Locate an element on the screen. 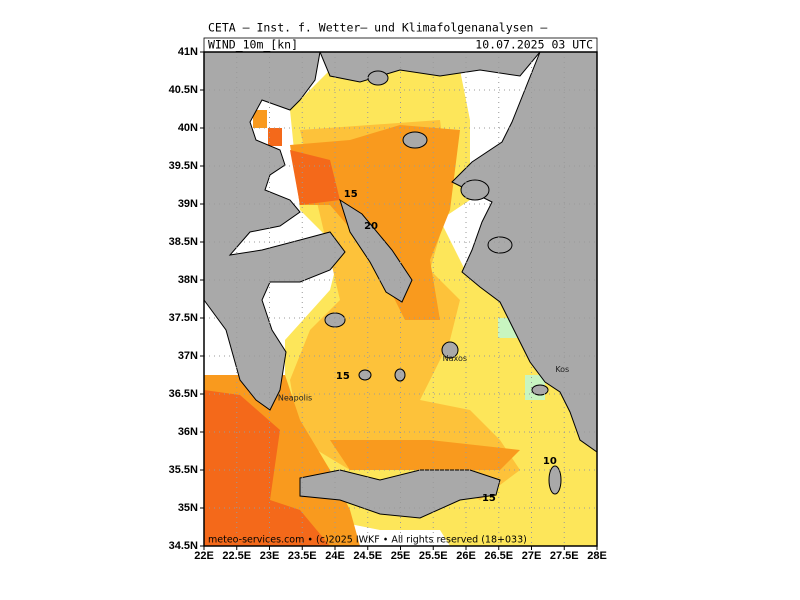 This screenshot has height=600, width=800. x-tick-label: 27E is located at coordinates (532, 556).